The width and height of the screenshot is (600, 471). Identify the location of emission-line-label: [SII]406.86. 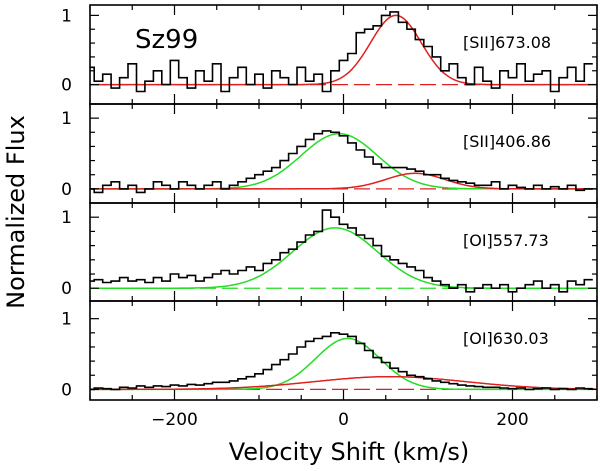
(507, 141).